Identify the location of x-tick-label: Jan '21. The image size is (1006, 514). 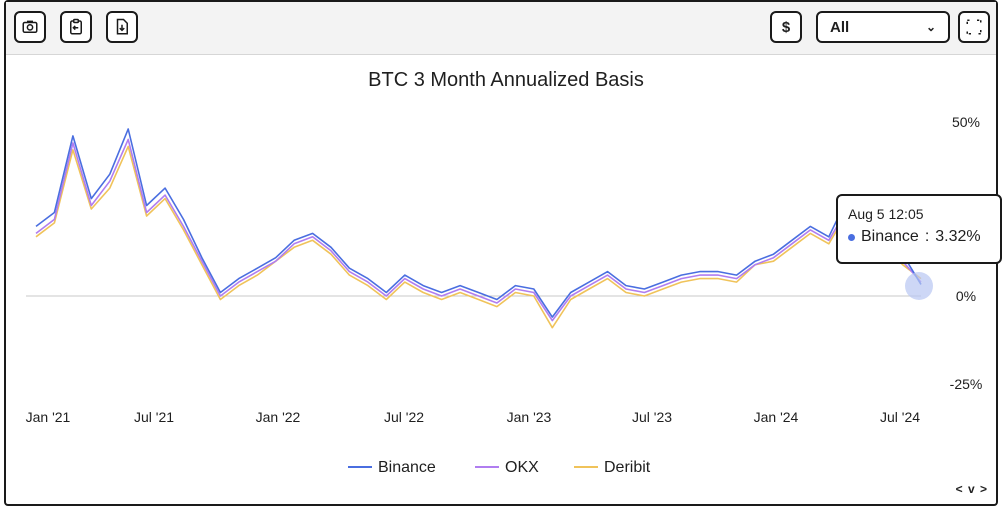
(48, 417).